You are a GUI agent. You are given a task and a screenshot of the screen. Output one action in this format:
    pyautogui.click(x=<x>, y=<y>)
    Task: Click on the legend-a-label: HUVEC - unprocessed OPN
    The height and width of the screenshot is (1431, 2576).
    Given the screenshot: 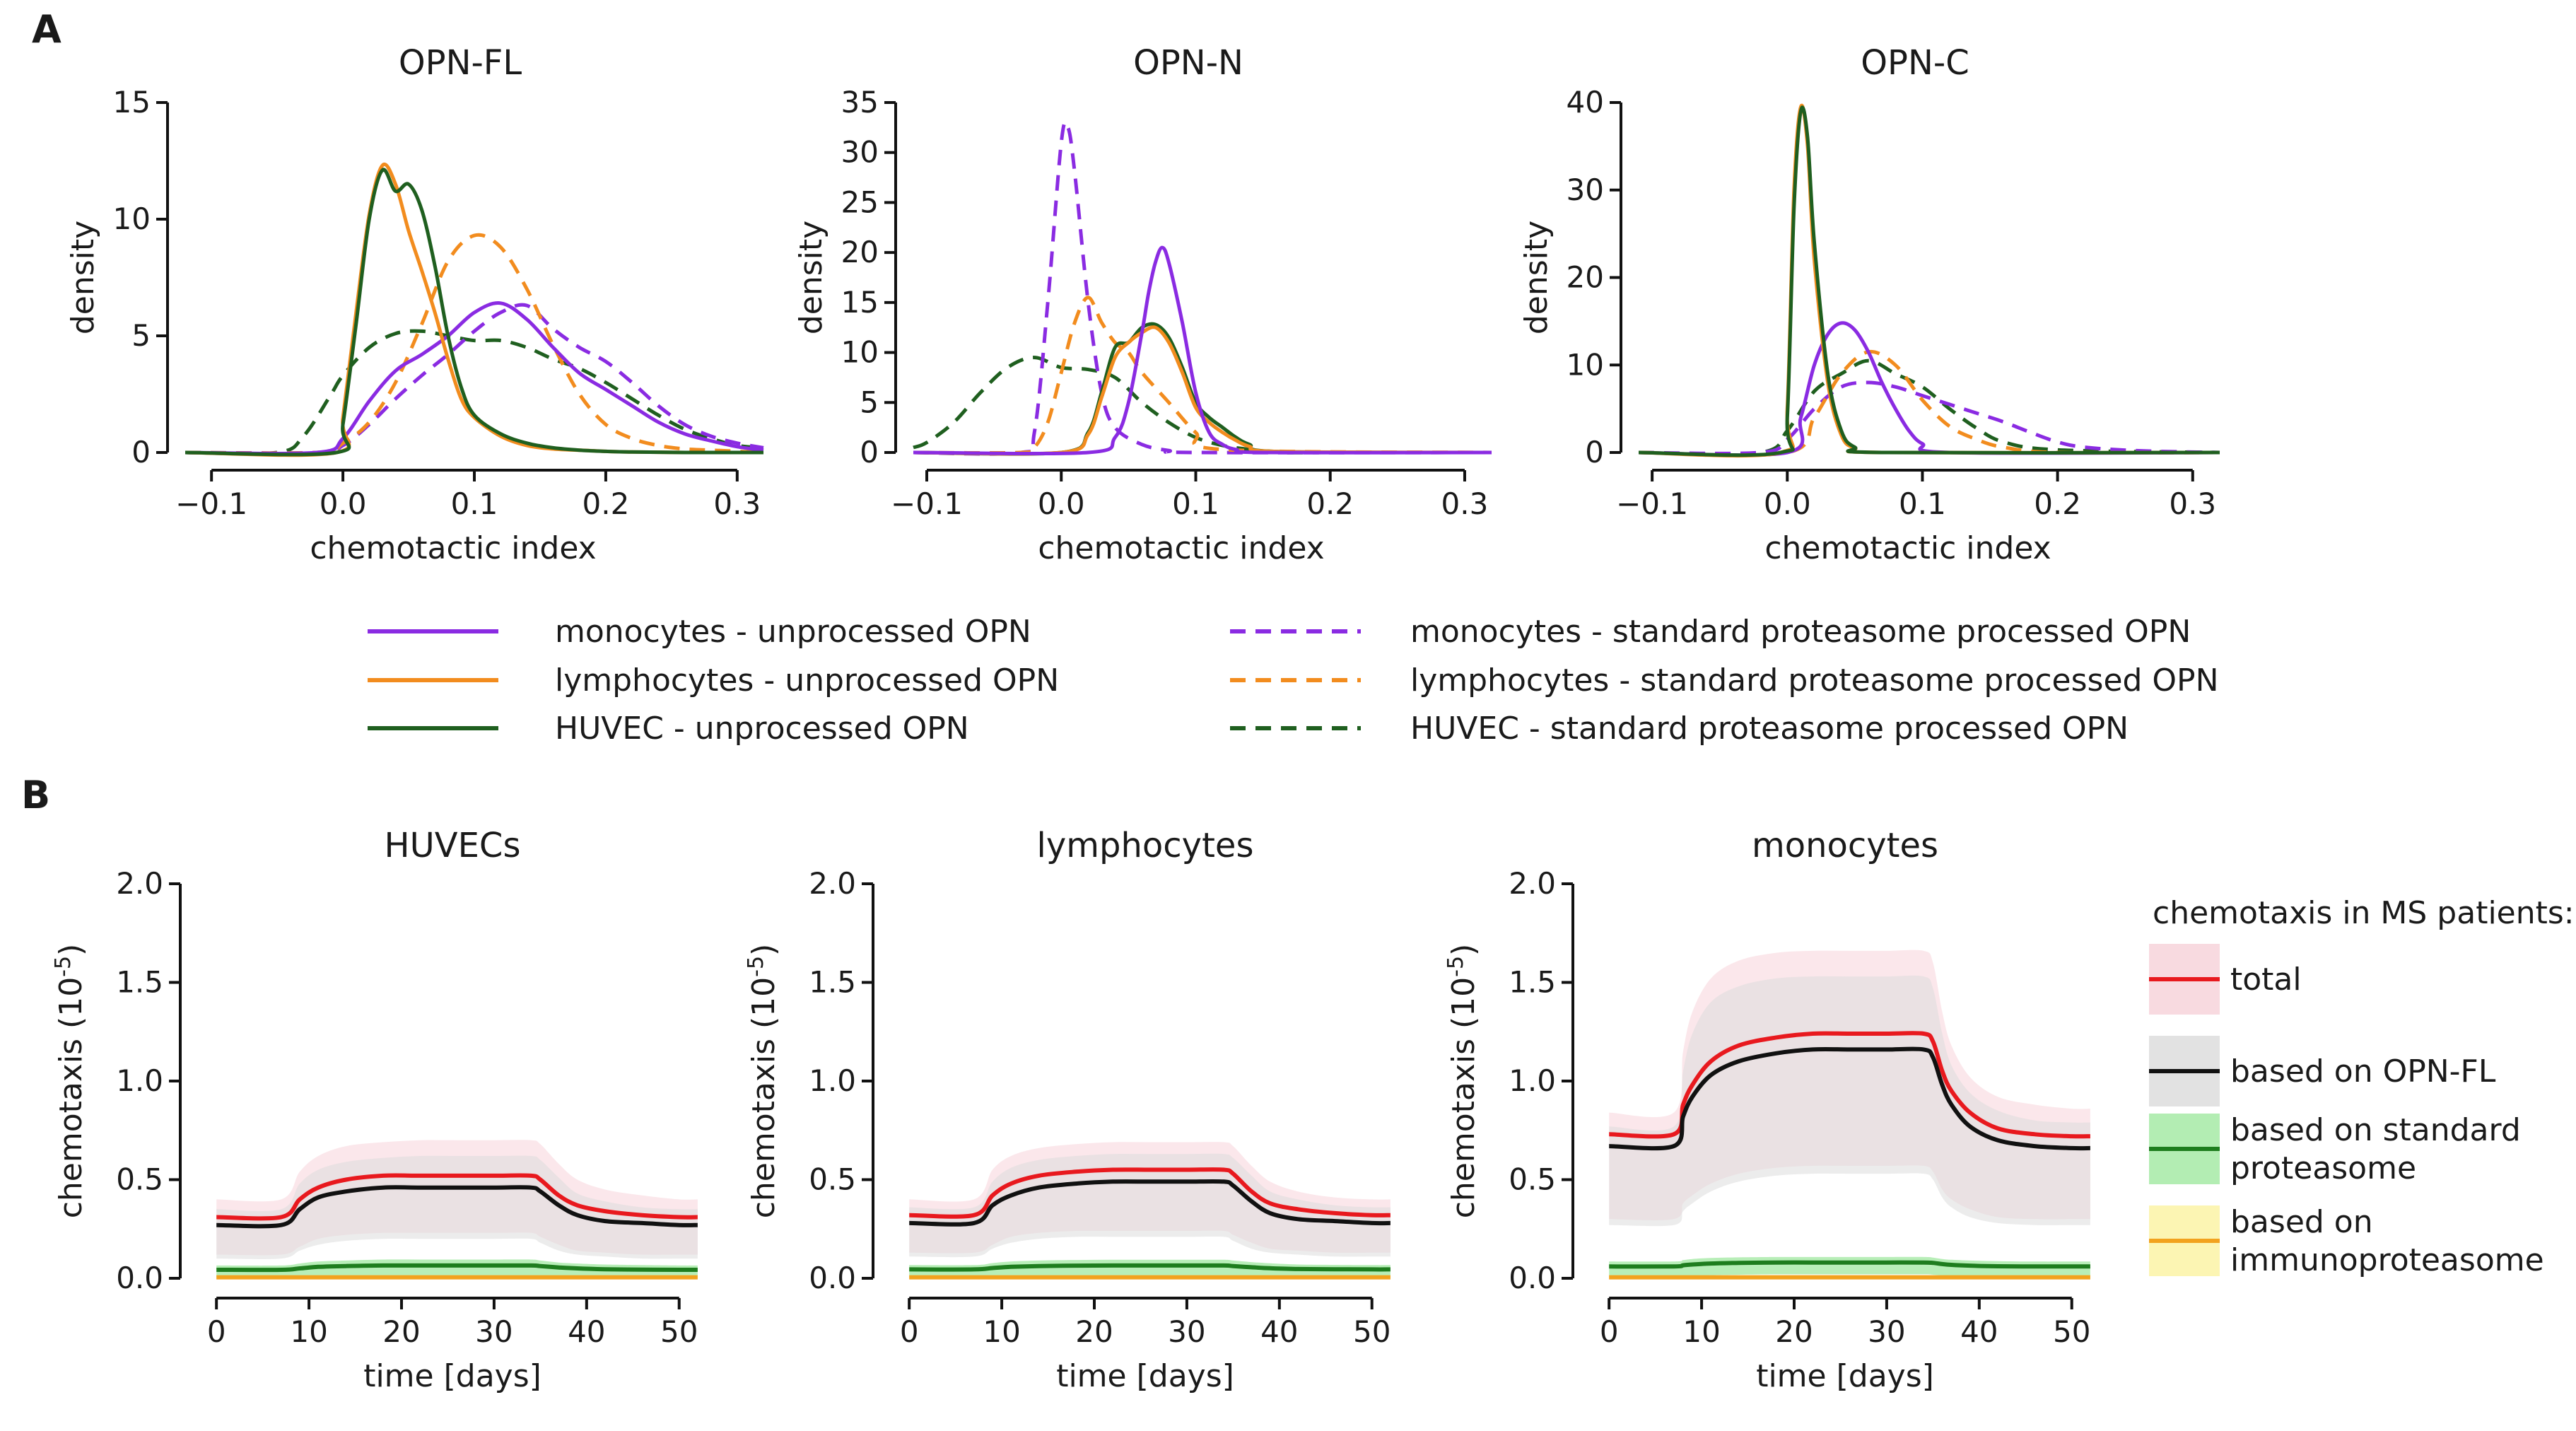 What is the action you would take?
    pyautogui.click(x=762, y=729)
    